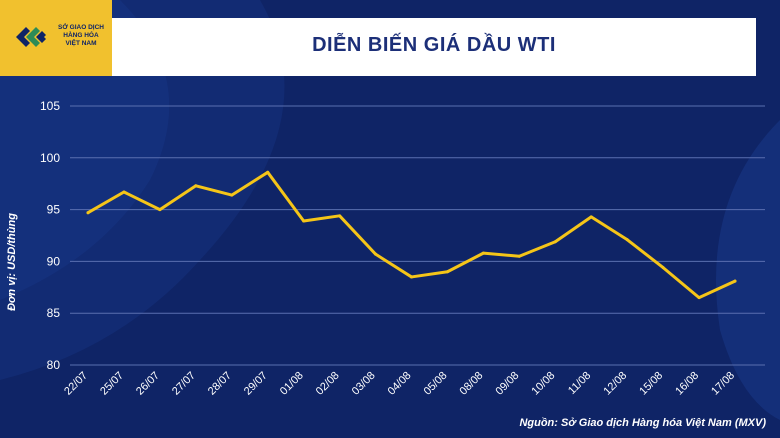 This screenshot has width=780, height=438. Describe the element at coordinates (148, 384) in the screenshot. I see `x-tick-label: 26/07` at that location.